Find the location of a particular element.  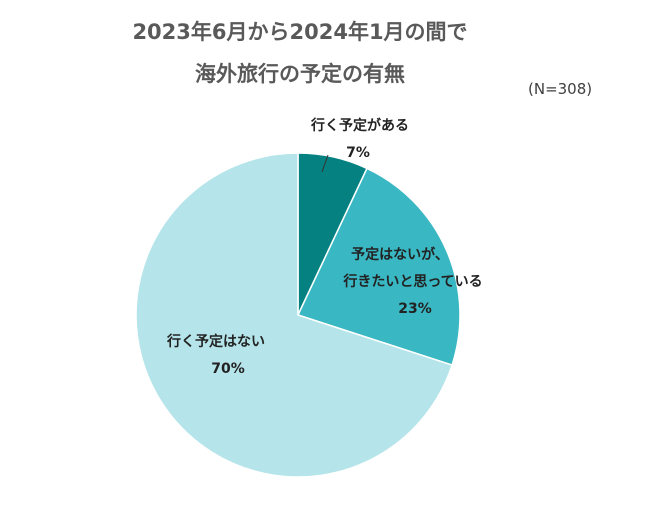

slice-label-planned: 行く予定がある is located at coordinates (359, 125).